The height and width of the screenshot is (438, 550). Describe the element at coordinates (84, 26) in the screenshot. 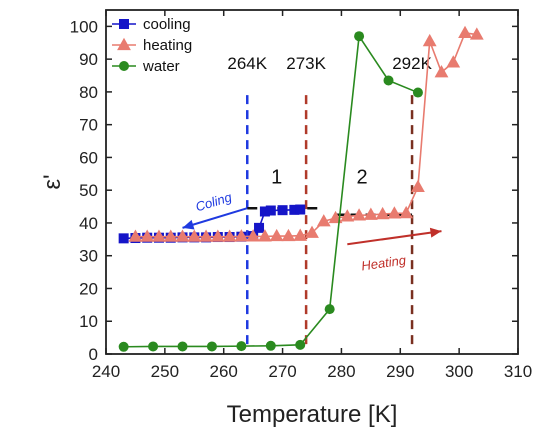

I see `y-tick-label-100: 100` at that location.